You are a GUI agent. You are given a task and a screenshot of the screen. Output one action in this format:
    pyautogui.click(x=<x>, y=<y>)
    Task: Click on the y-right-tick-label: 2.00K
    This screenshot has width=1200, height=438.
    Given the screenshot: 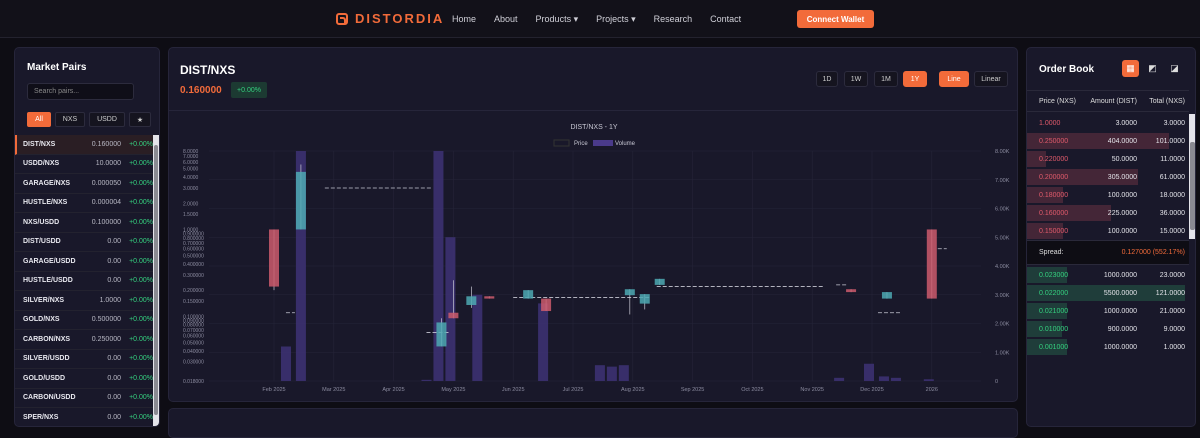 What is the action you would take?
    pyautogui.click(x=1002, y=325)
    